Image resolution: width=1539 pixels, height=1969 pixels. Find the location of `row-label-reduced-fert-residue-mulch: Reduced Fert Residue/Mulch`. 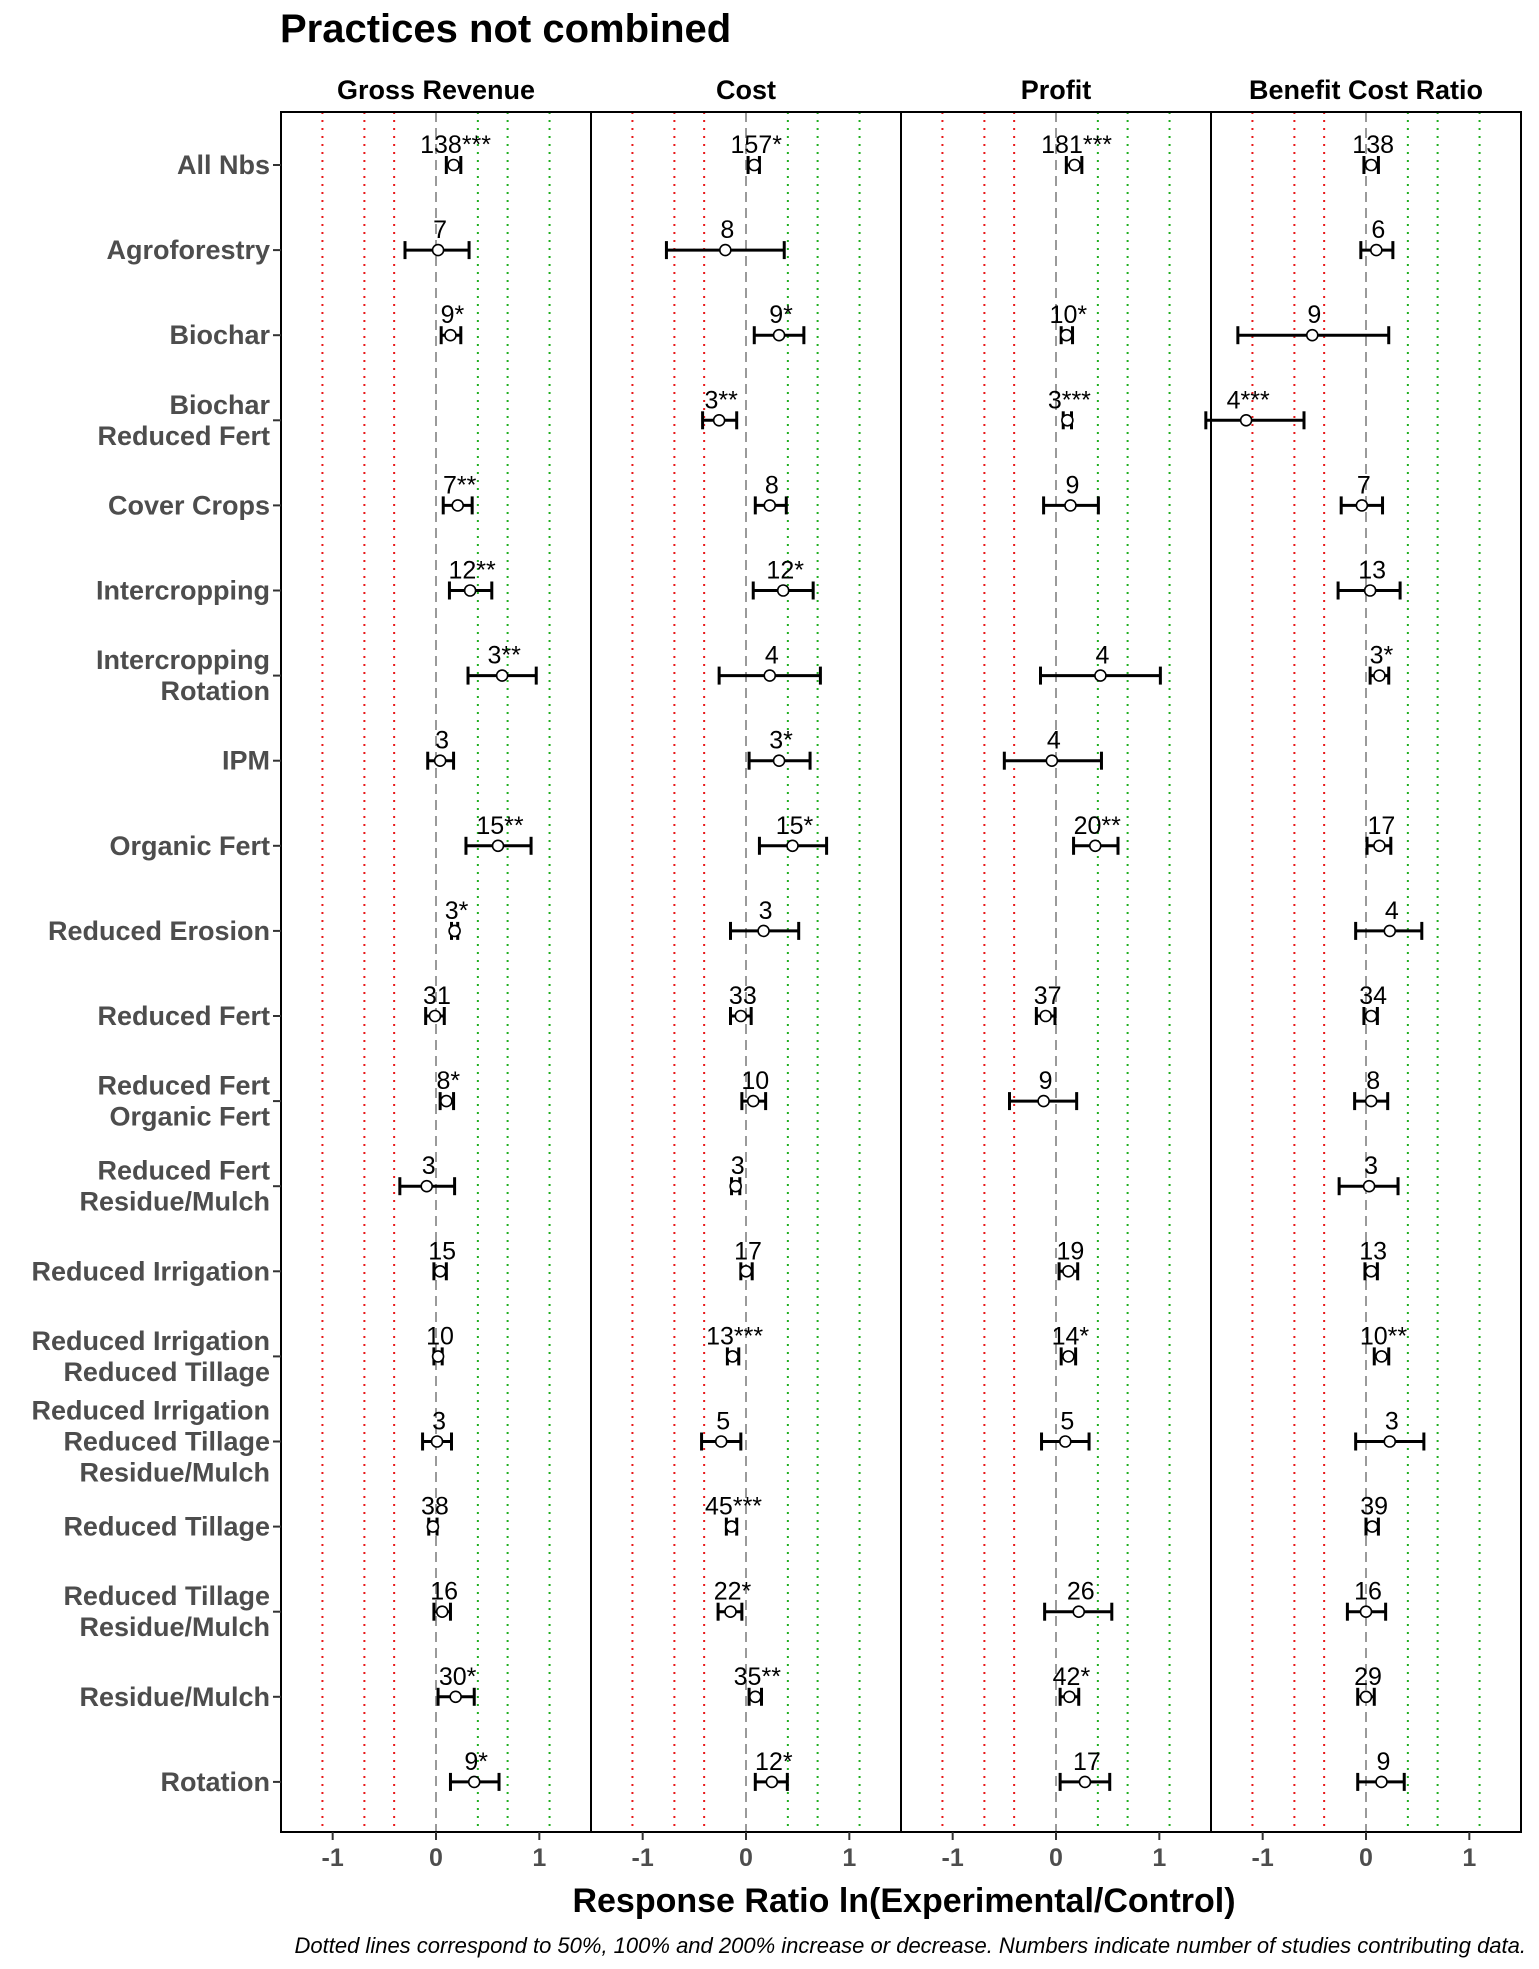

row-label-reduced-fert-residue-mulch: Reduced Fert Residue/Mulch is located at coordinates (180, 1186).